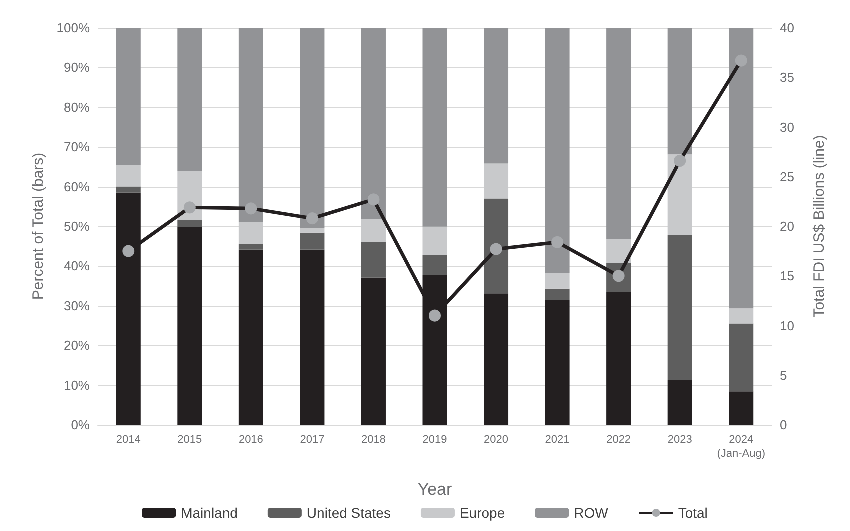 The width and height of the screenshot is (850, 531). Describe the element at coordinates (77, 186) in the screenshot. I see `y-tick-label: 60%` at that location.